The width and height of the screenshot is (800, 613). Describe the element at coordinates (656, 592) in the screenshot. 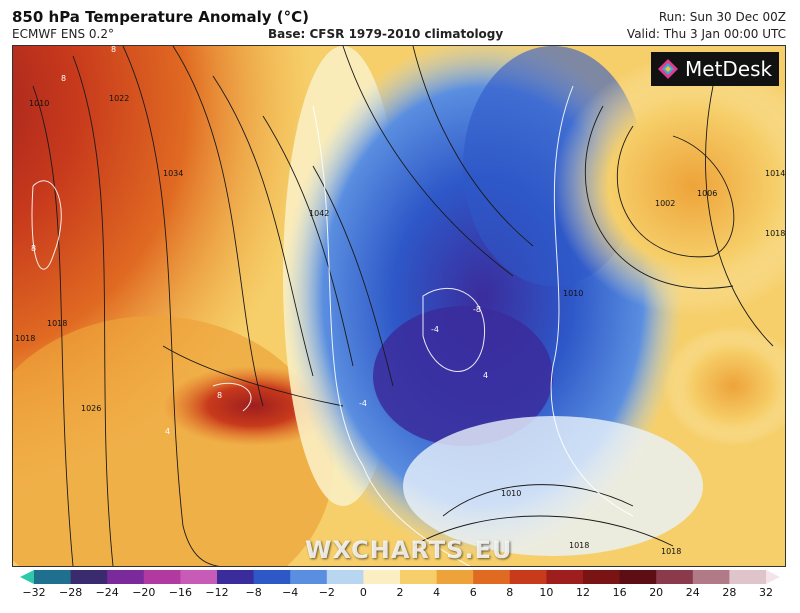

I see `colorbar-tick-label: 20` at that location.